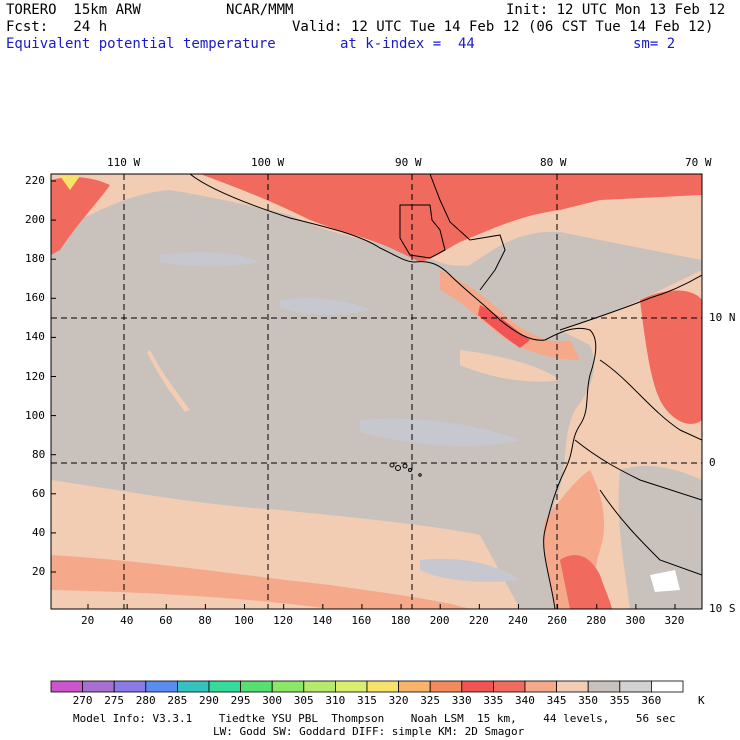 This screenshot has width=740, height=740. What do you see at coordinates (82, 700) in the screenshot?
I see `colorbar-level-label: 270` at bounding box center [82, 700].